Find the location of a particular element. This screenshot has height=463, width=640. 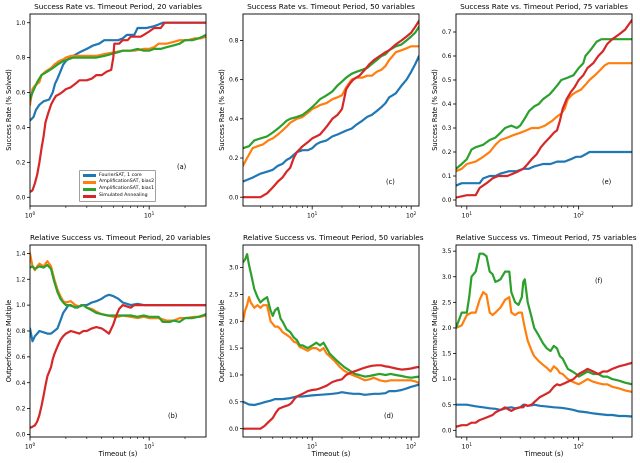

plot-canvas: 10¹ 10² 0.0 0.5 1.0 1.5 2.0 2.5 3.0 is located at coordinates (324, 347).